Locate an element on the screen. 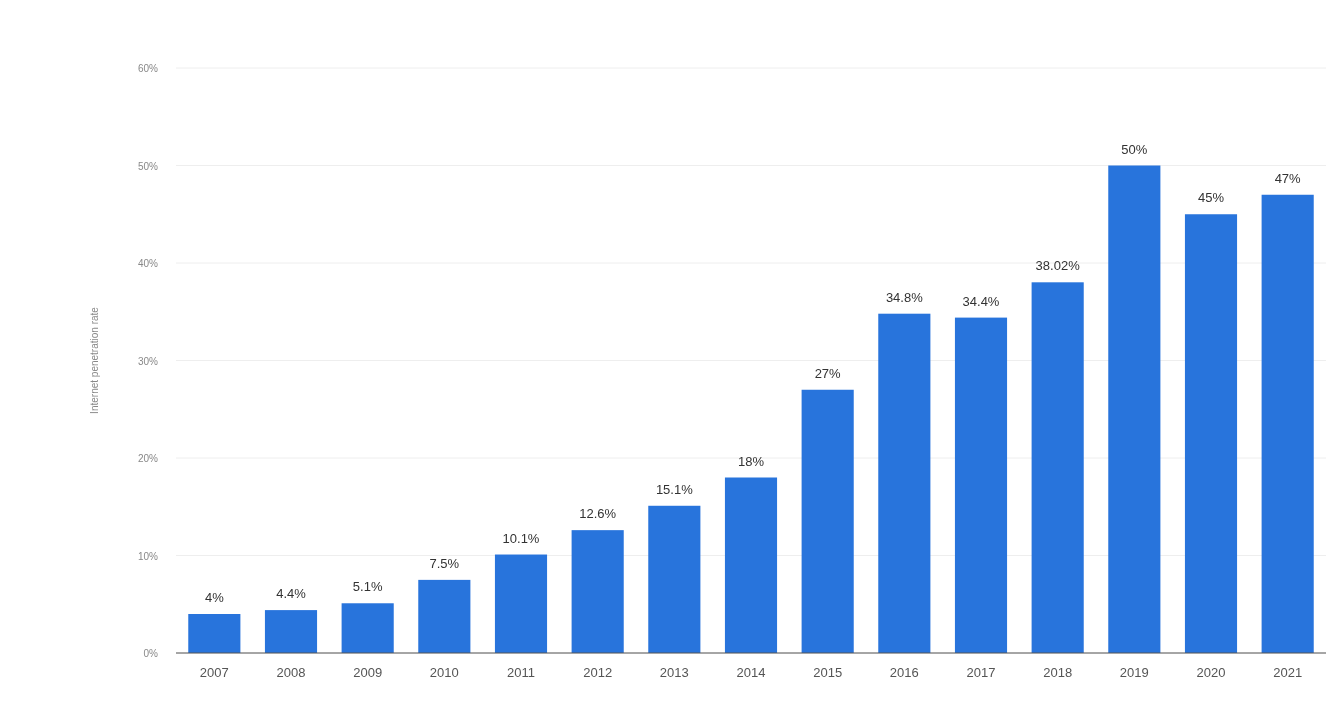 The width and height of the screenshot is (1338, 705). y-tick-label: 0% is located at coordinates (151, 653).